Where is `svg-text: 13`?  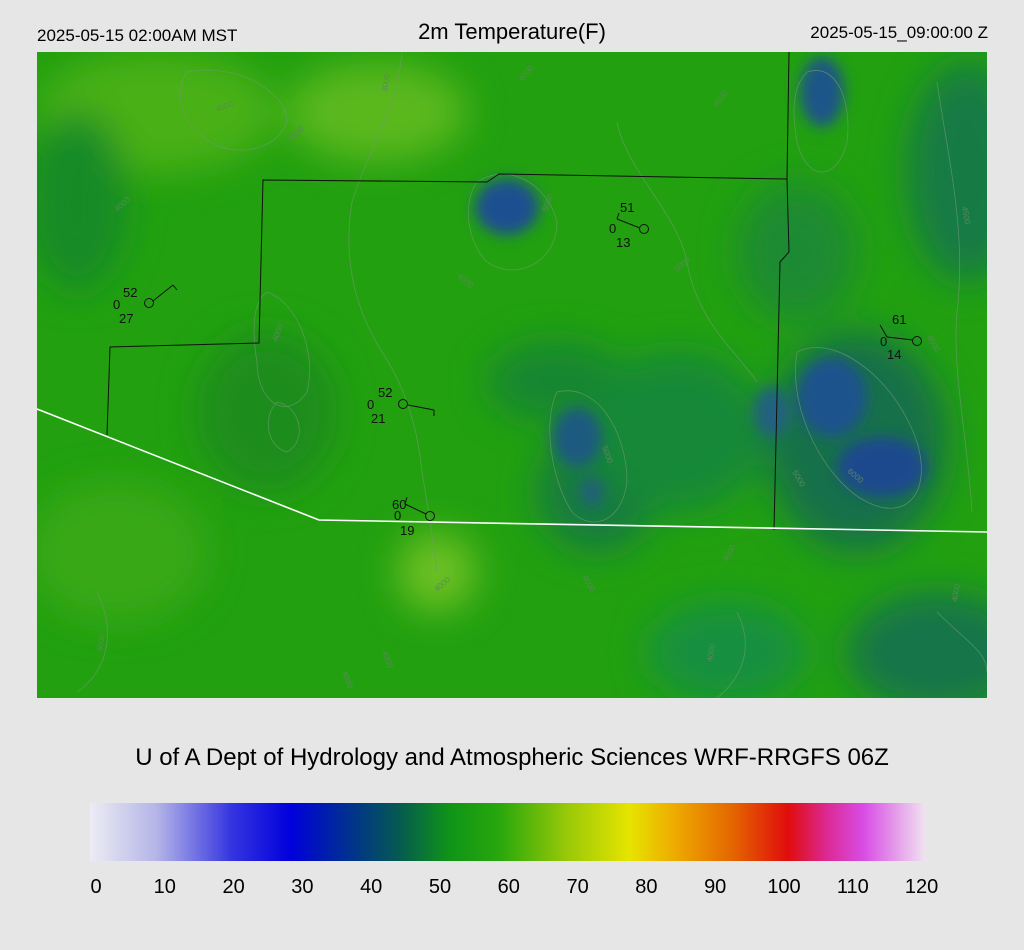
svg-text: 13 is located at coordinates (623, 242).